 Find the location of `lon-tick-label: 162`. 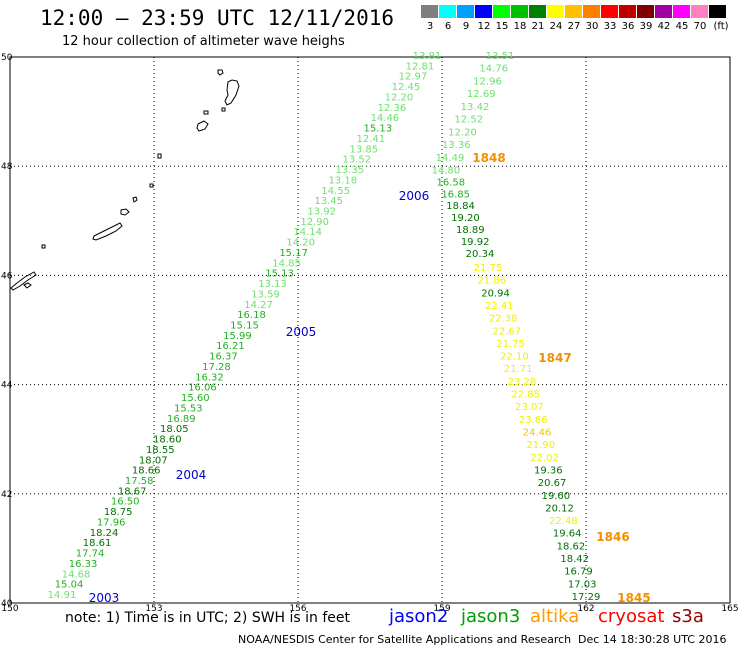

lon-tick-label: 162 is located at coordinates (585, 609).